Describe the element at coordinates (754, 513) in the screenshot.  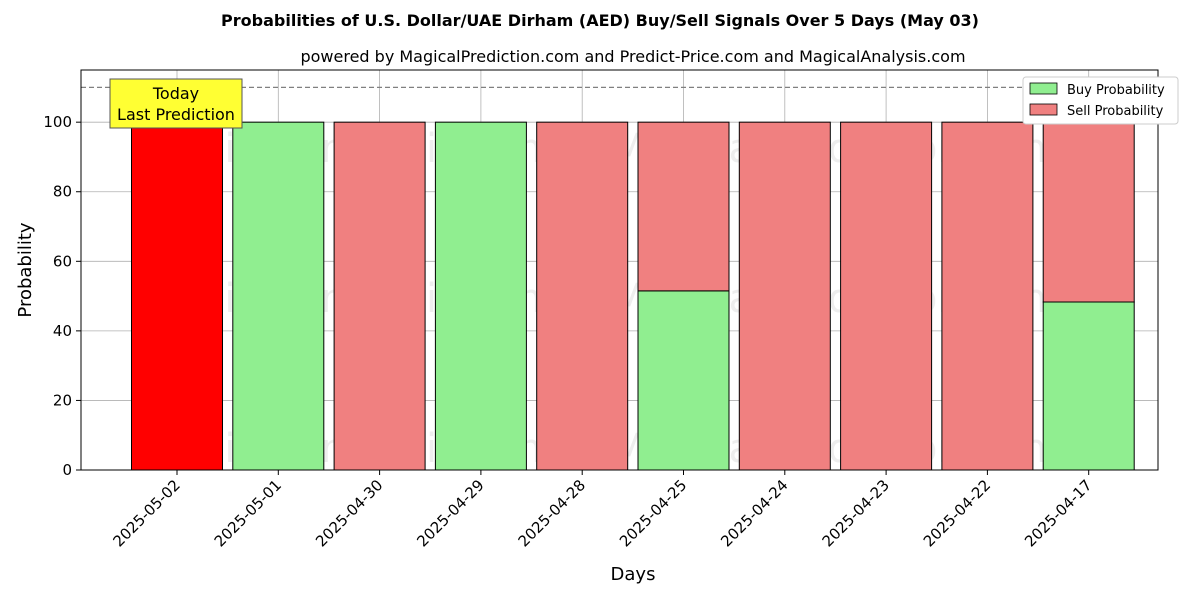
I see `x-tick-label-6: 2025-04-24` at that location.